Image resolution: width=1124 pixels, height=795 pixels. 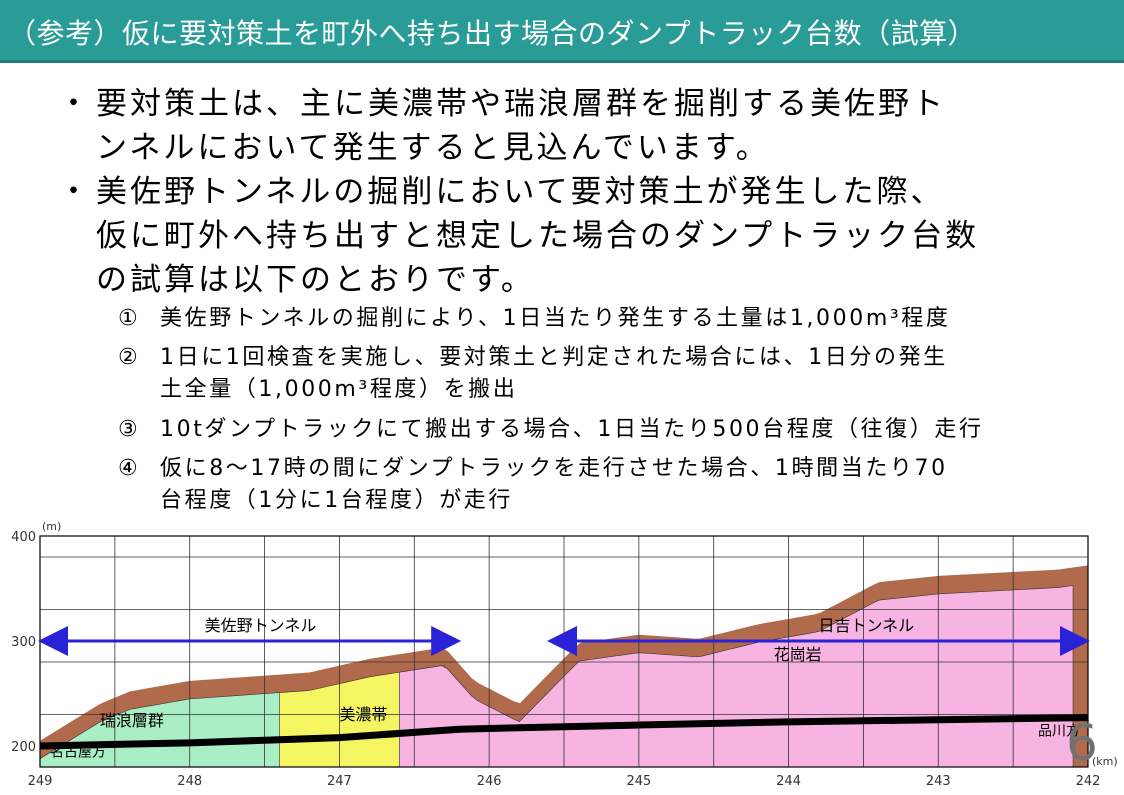 I want to click on label-mizunami: 瑞浪層群, so click(x=132, y=720).